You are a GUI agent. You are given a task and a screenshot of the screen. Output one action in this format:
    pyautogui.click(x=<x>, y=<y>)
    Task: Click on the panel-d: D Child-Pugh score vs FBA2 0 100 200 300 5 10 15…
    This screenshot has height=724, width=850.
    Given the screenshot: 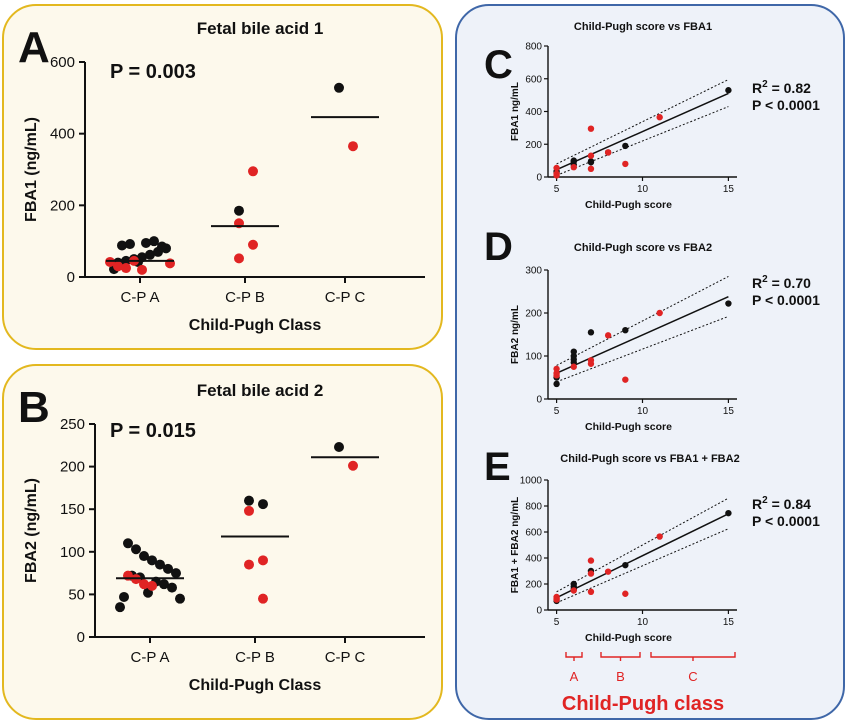 What is the action you would take?
    pyautogui.click(x=652, y=329)
    